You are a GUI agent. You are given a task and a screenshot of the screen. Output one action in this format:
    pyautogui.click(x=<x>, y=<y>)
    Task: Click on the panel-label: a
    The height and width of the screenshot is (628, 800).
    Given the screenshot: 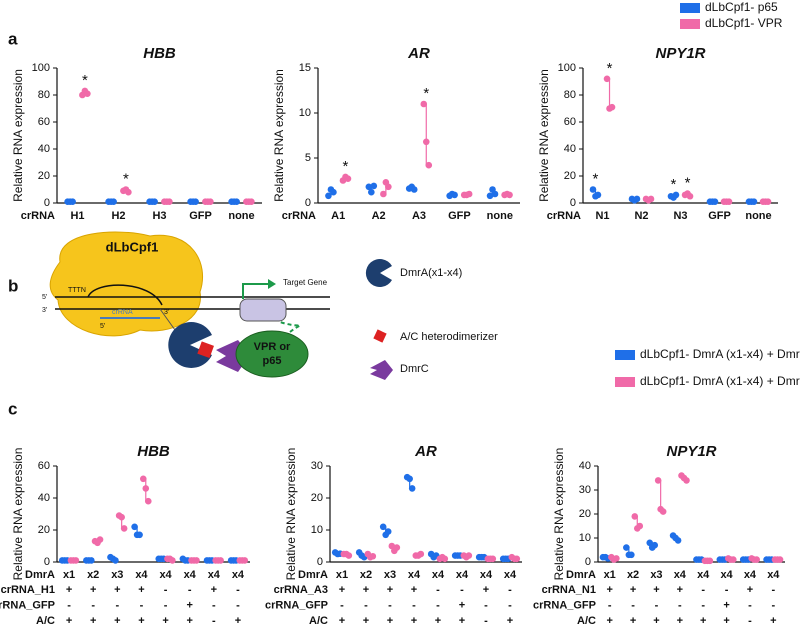 What is the action you would take?
    pyautogui.click(x=13, y=38)
    